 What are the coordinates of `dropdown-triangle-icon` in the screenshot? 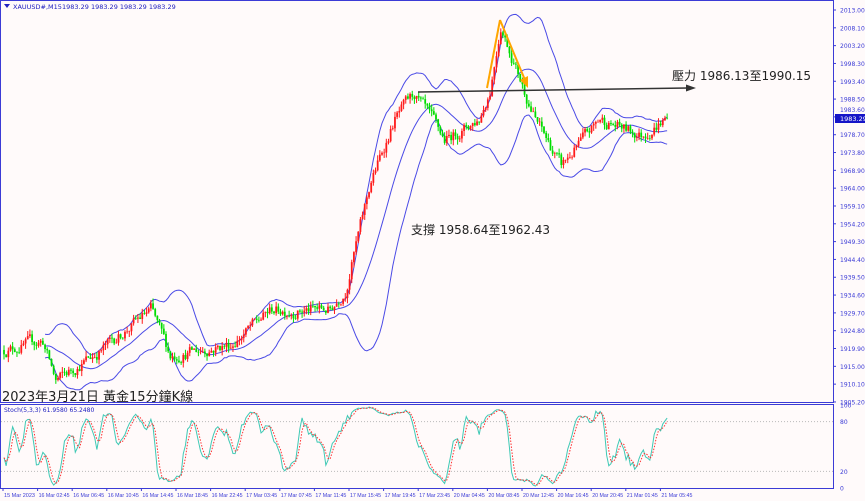 It's located at (7, 6).